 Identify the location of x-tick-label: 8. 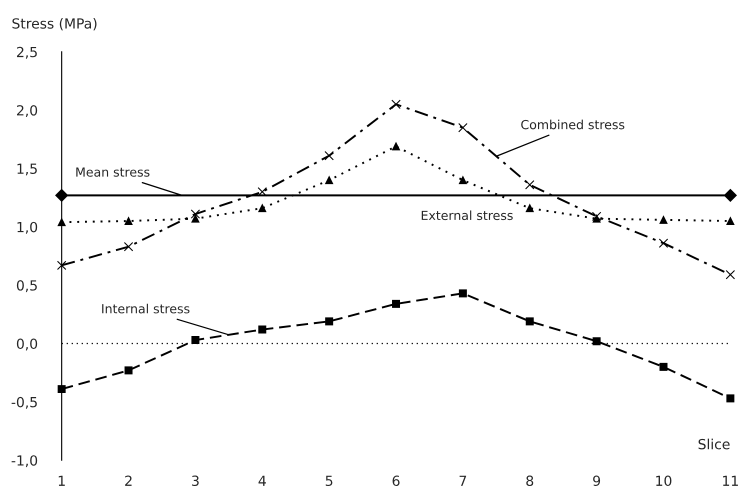
(530, 481).